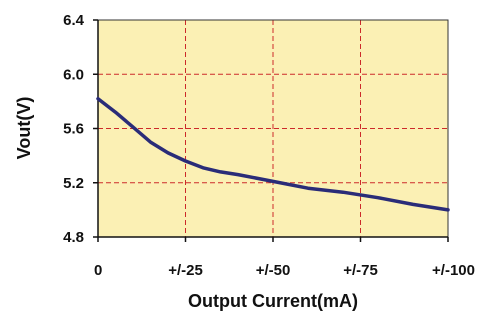 The height and width of the screenshot is (321, 480). I want to click on x-tick-label-0: 0, so click(98, 270).